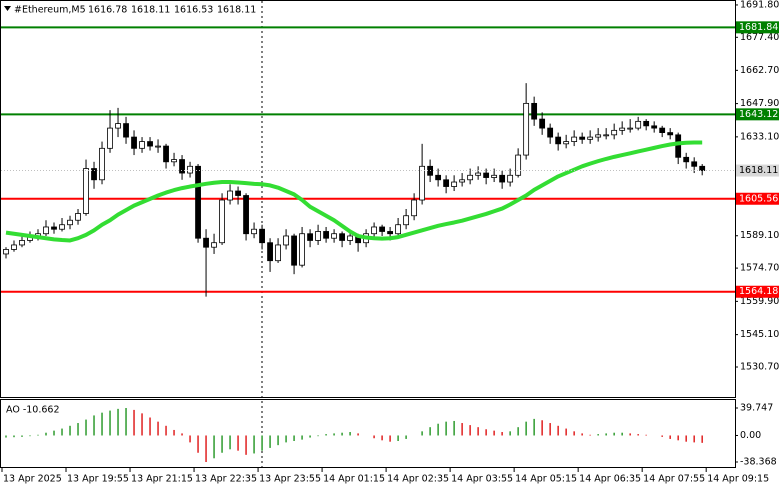 The image size is (781, 489). What do you see at coordinates (756, 408) in the screenshot?
I see `ao-y-tick-label: 39.747` at bounding box center [756, 408].